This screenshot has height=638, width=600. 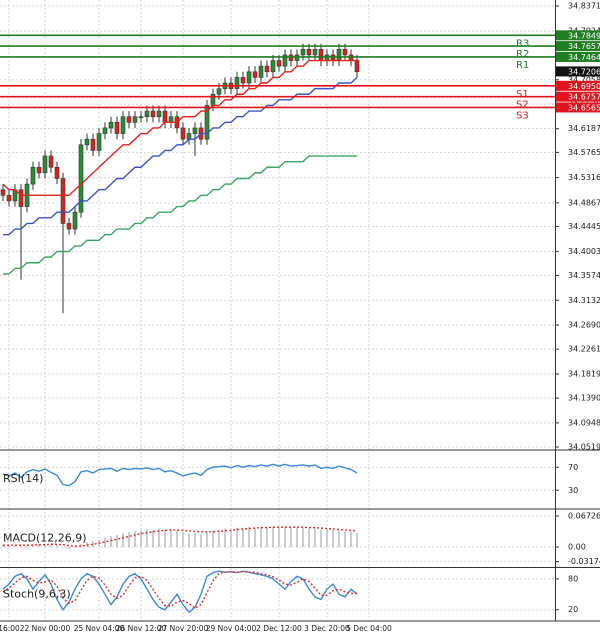 What do you see at coordinates (584, 79) in the screenshot?
I see `y-tick-label: 34.70580` at bounding box center [584, 79].